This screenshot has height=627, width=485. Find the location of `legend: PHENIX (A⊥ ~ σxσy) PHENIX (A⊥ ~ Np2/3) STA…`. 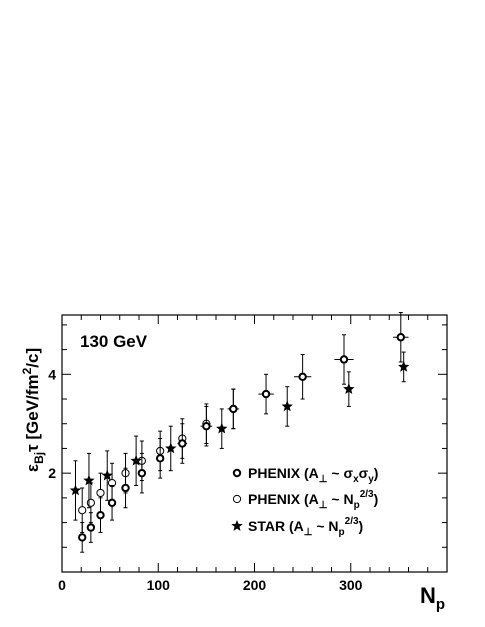

legend: PHENIX (A⊥ ~ σxσy) PHENIX (A⊥ ~ Np2/3) STA… is located at coordinates (304, 501).